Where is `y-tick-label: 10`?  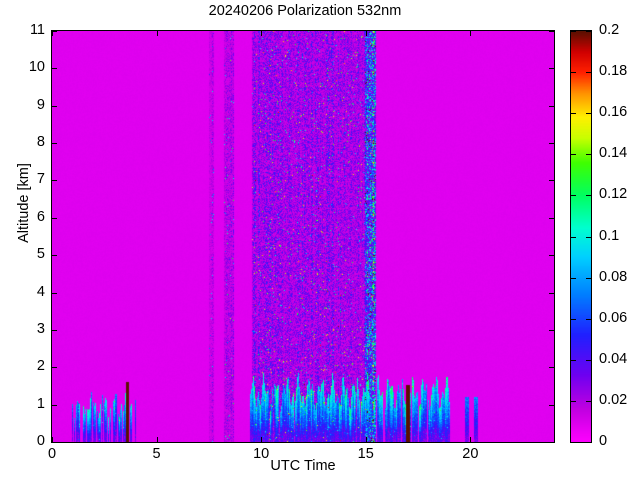 y-tick-label: 10 is located at coordinates (36, 67).